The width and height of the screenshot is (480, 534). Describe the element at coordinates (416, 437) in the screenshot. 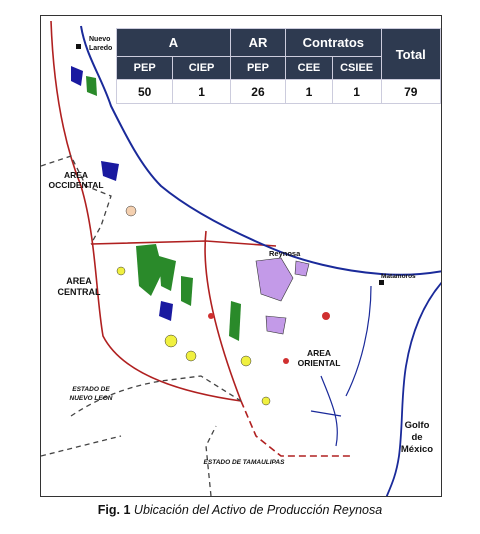

I see `sea-label: de` at that location.